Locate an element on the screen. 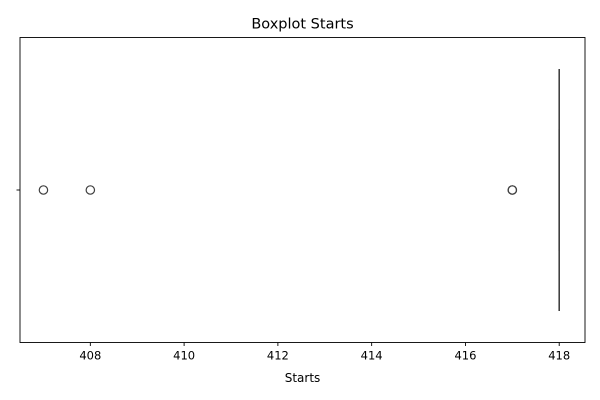 This screenshot has height=400, width=600. x-tick-label: 418 is located at coordinates (559, 356).